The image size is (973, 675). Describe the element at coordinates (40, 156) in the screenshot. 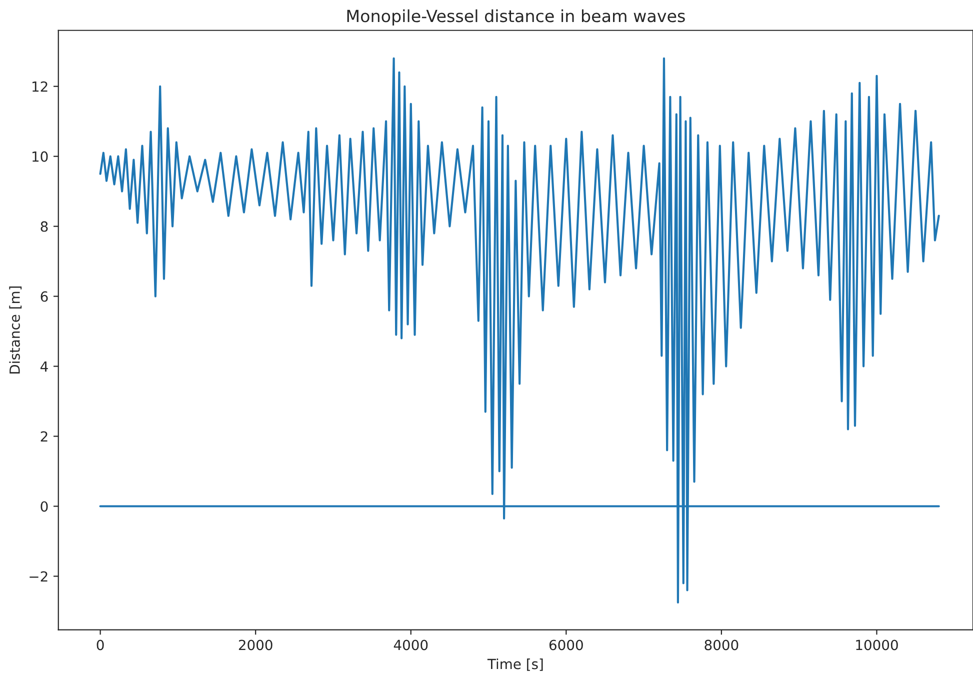

I see `y-tick-label: 10` at that location.